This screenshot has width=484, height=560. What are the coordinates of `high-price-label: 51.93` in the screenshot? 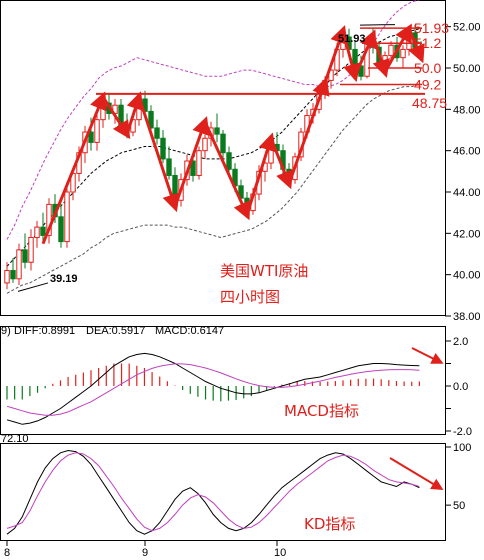 It's located at (352, 39).